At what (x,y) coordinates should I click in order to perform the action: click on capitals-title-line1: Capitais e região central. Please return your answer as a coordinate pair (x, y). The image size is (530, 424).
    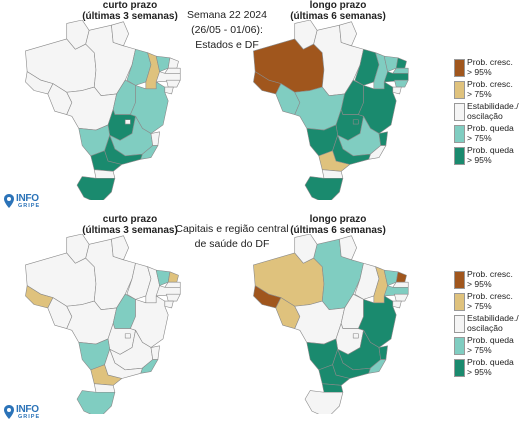
    Looking at the image, I should click on (232, 229).